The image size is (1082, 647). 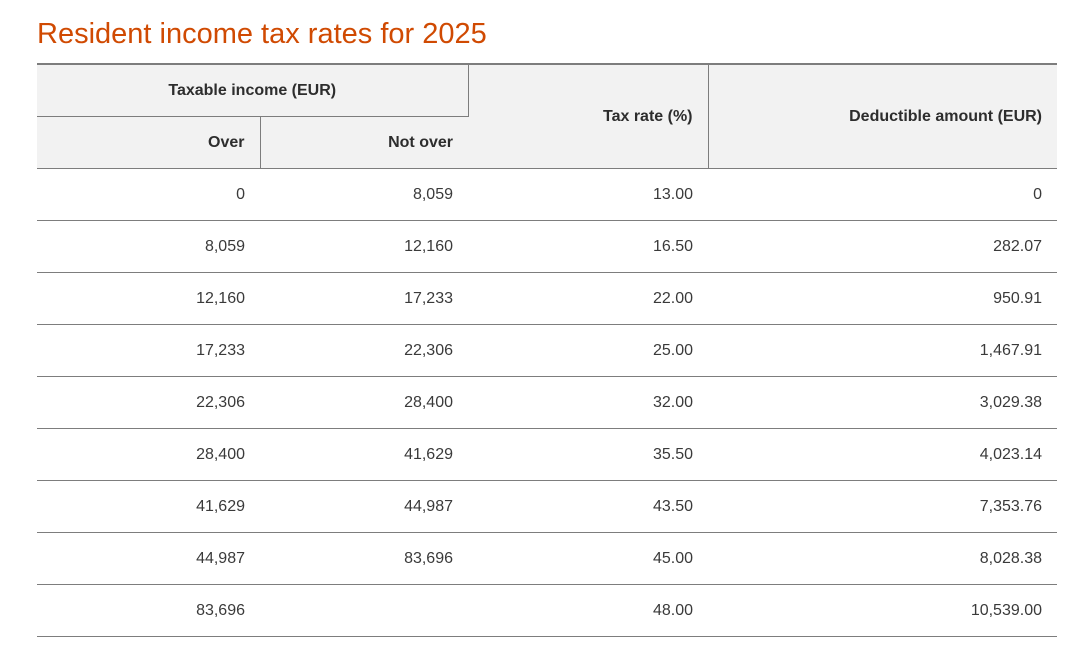 What do you see at coordinates (262, 34) in the screenshot?
I see `page-title: Resident income tax rates for 2025` at bounding box center [262, 34].